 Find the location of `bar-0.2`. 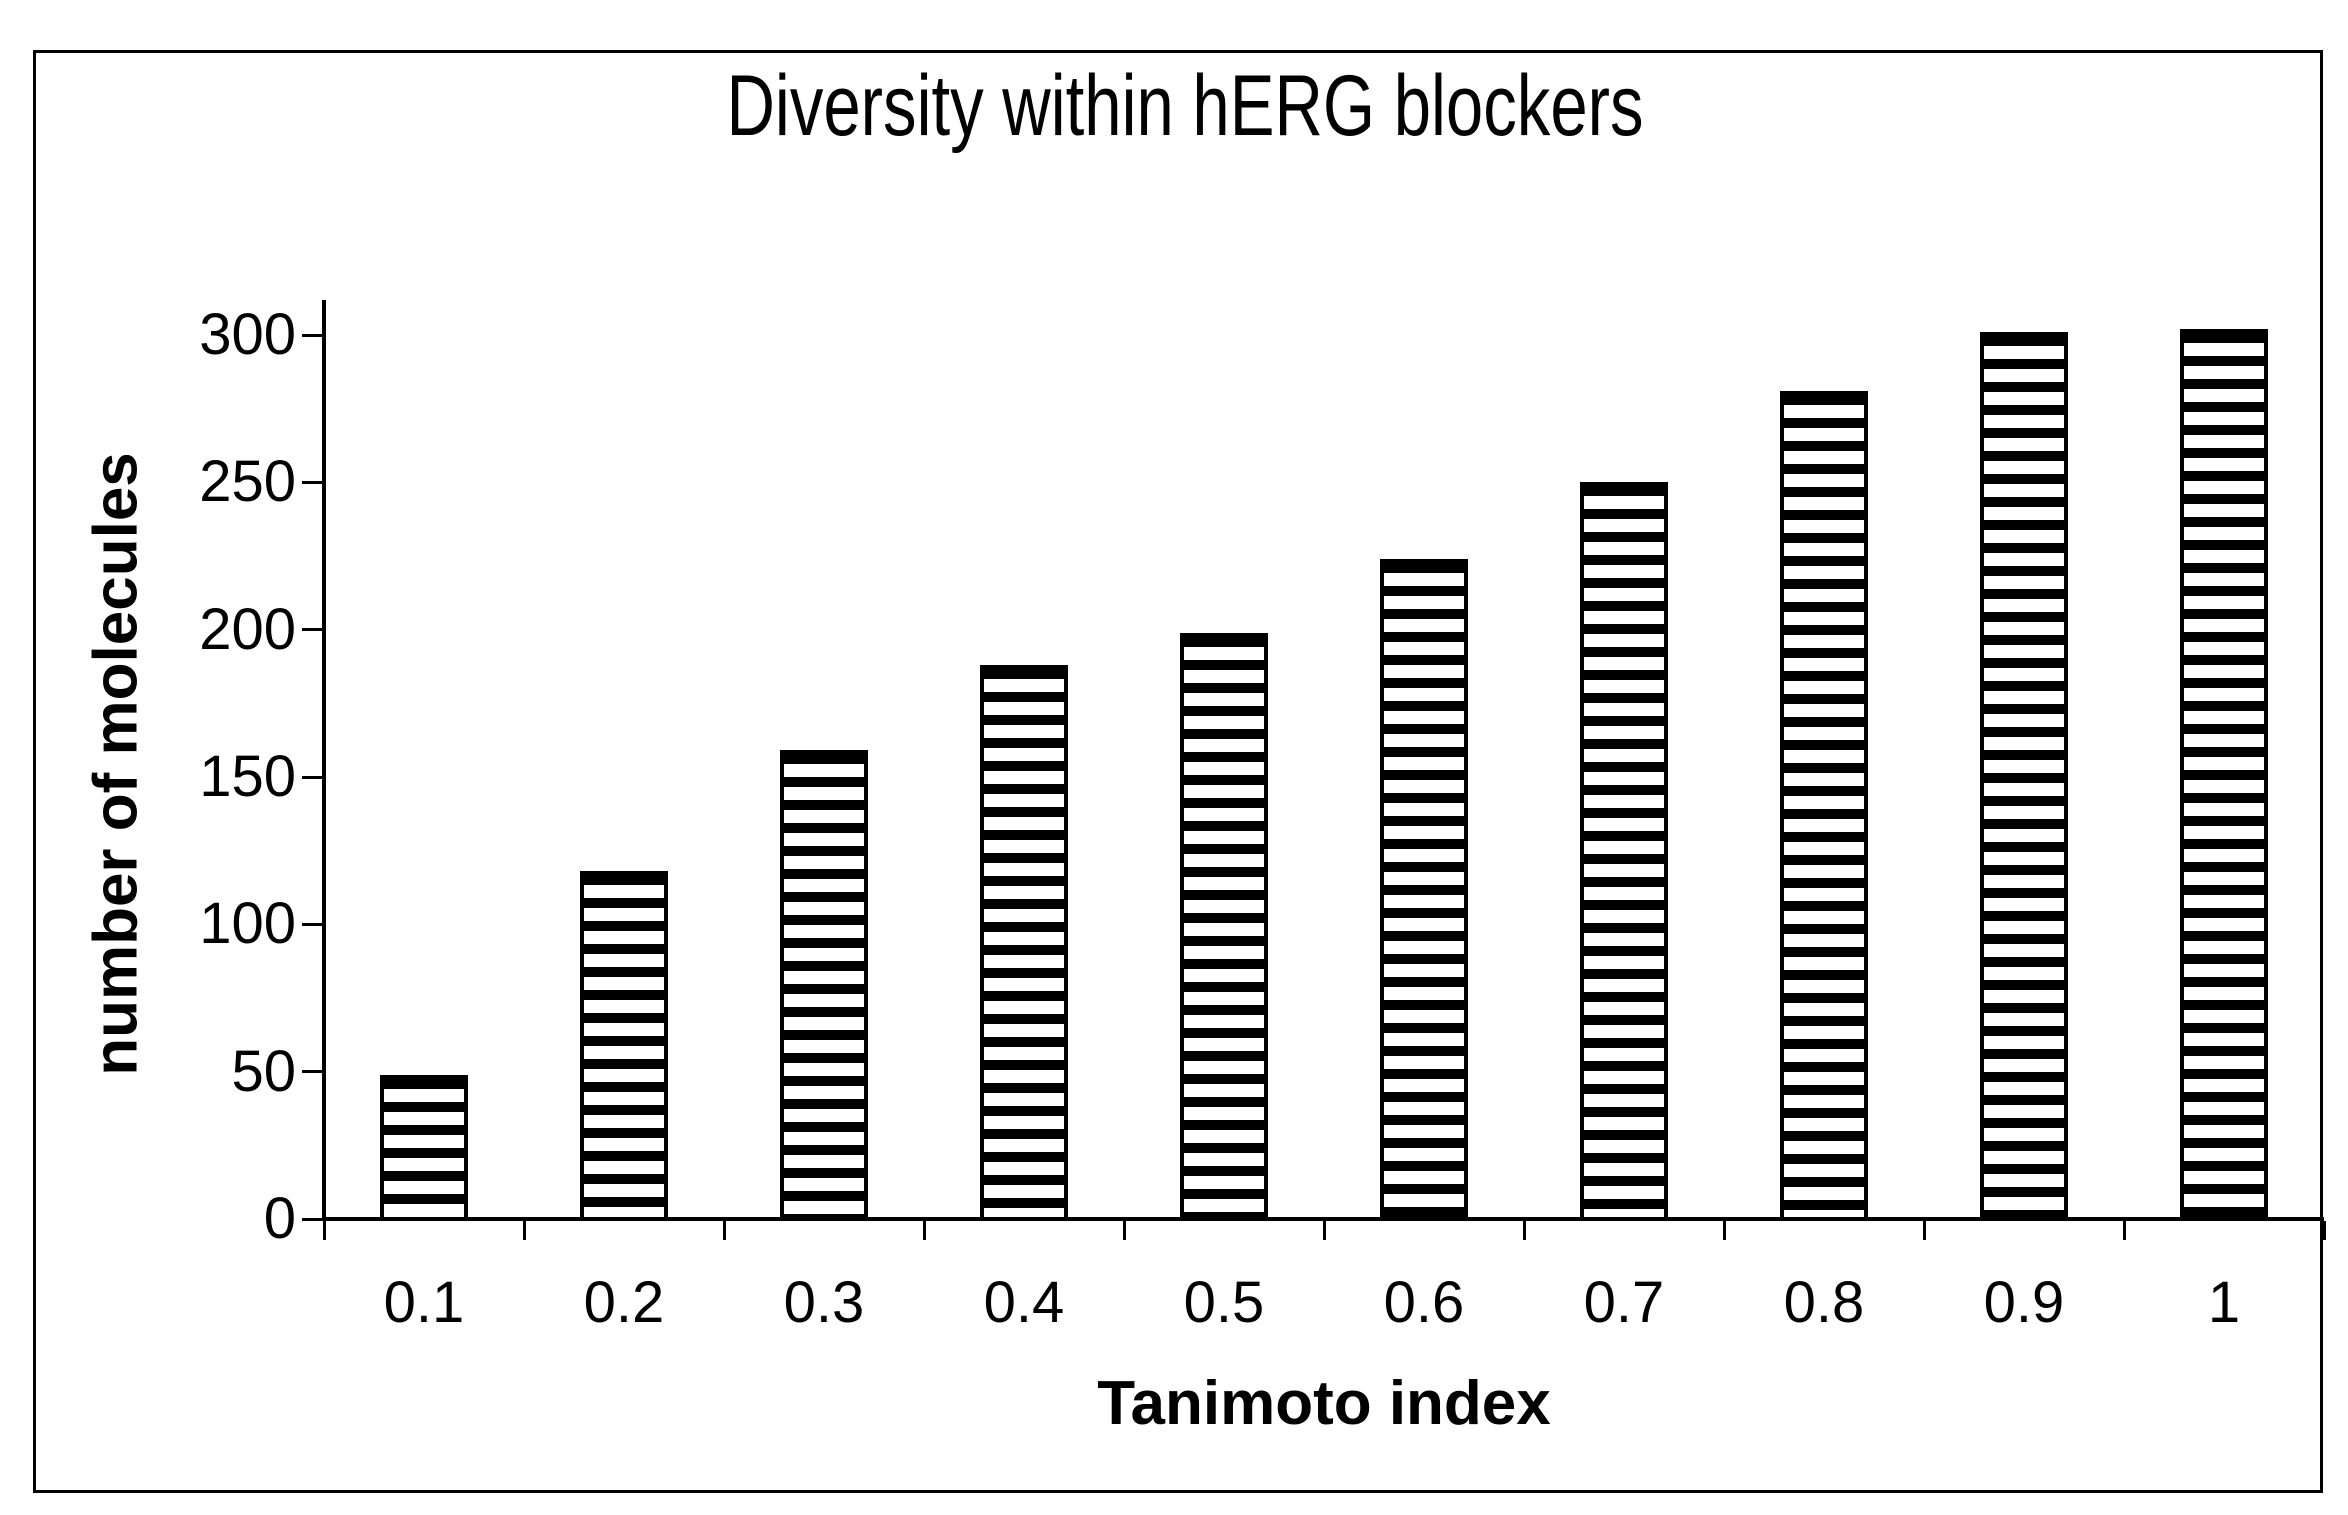

bar-0.2 is located at coordinates (624, 1046).